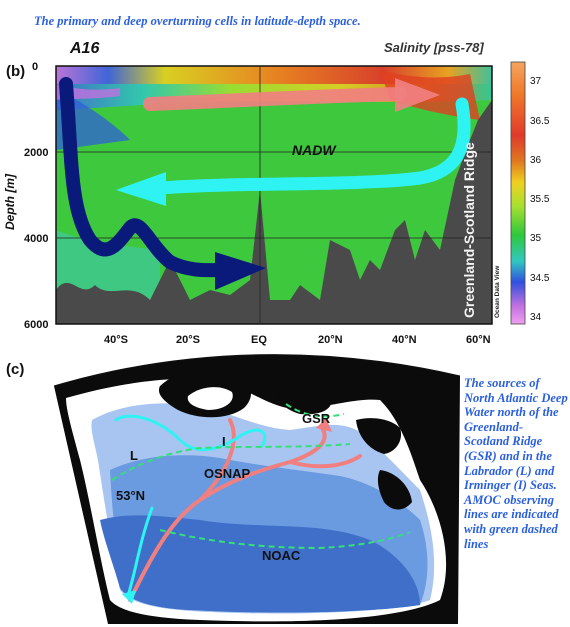  Describe the element at coordinates (536, 317) in the screenshot. I see `colorbar-tick: 34` at that location.